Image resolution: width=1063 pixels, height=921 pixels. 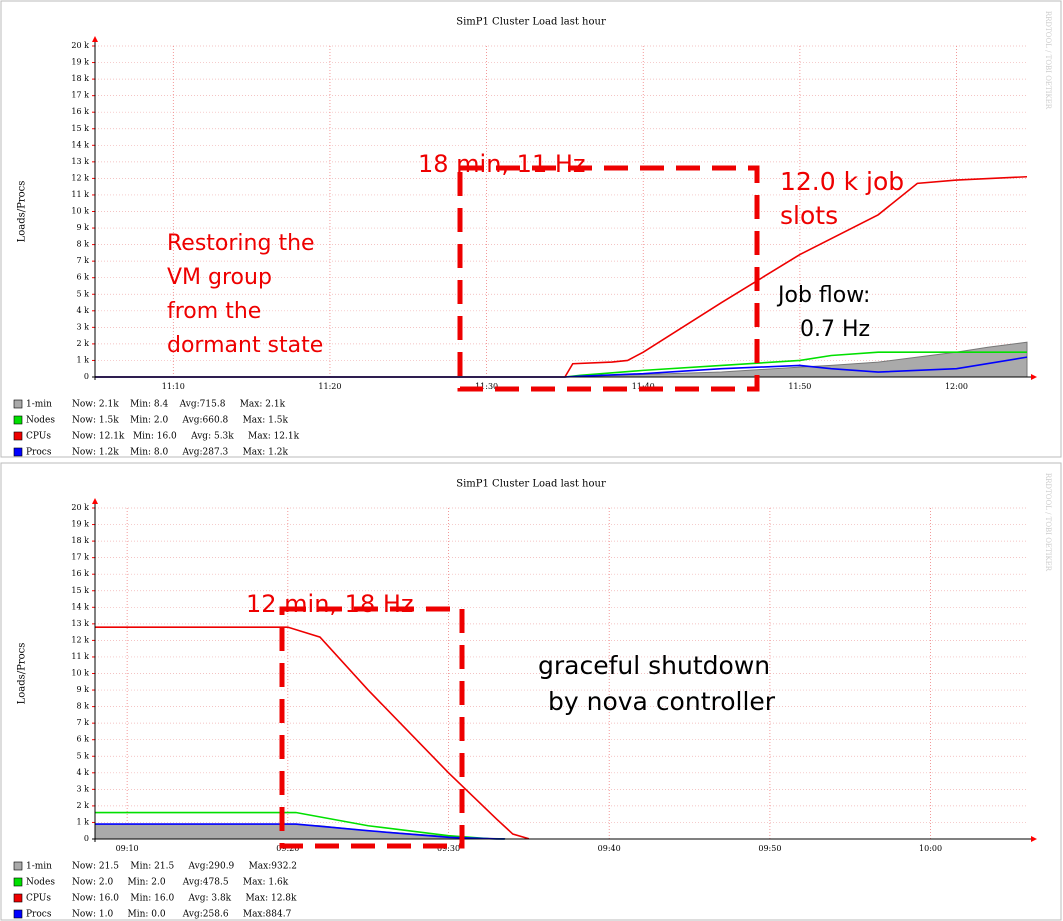 What do you see at coordinates (127, 848) in the screenshot?
I see `x-tick-label: 09:10` at bounding box center [127, 848].